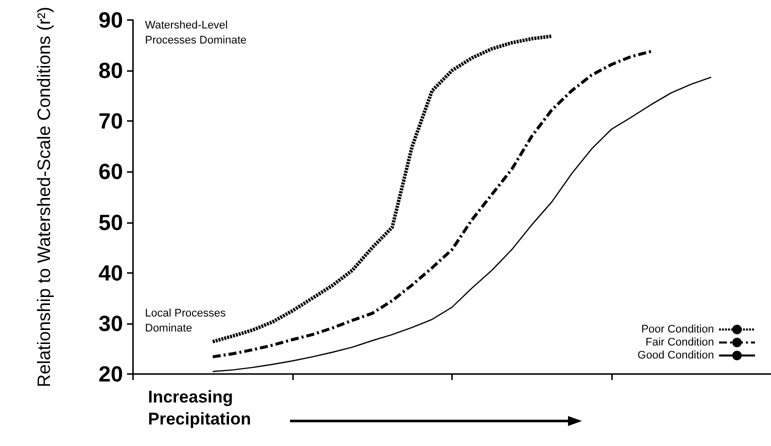 The image size is (771, 446). Describe the element at coordinates (187, 321) in the screenshot. I see `annotation: Local Processes Dominate` at that location.